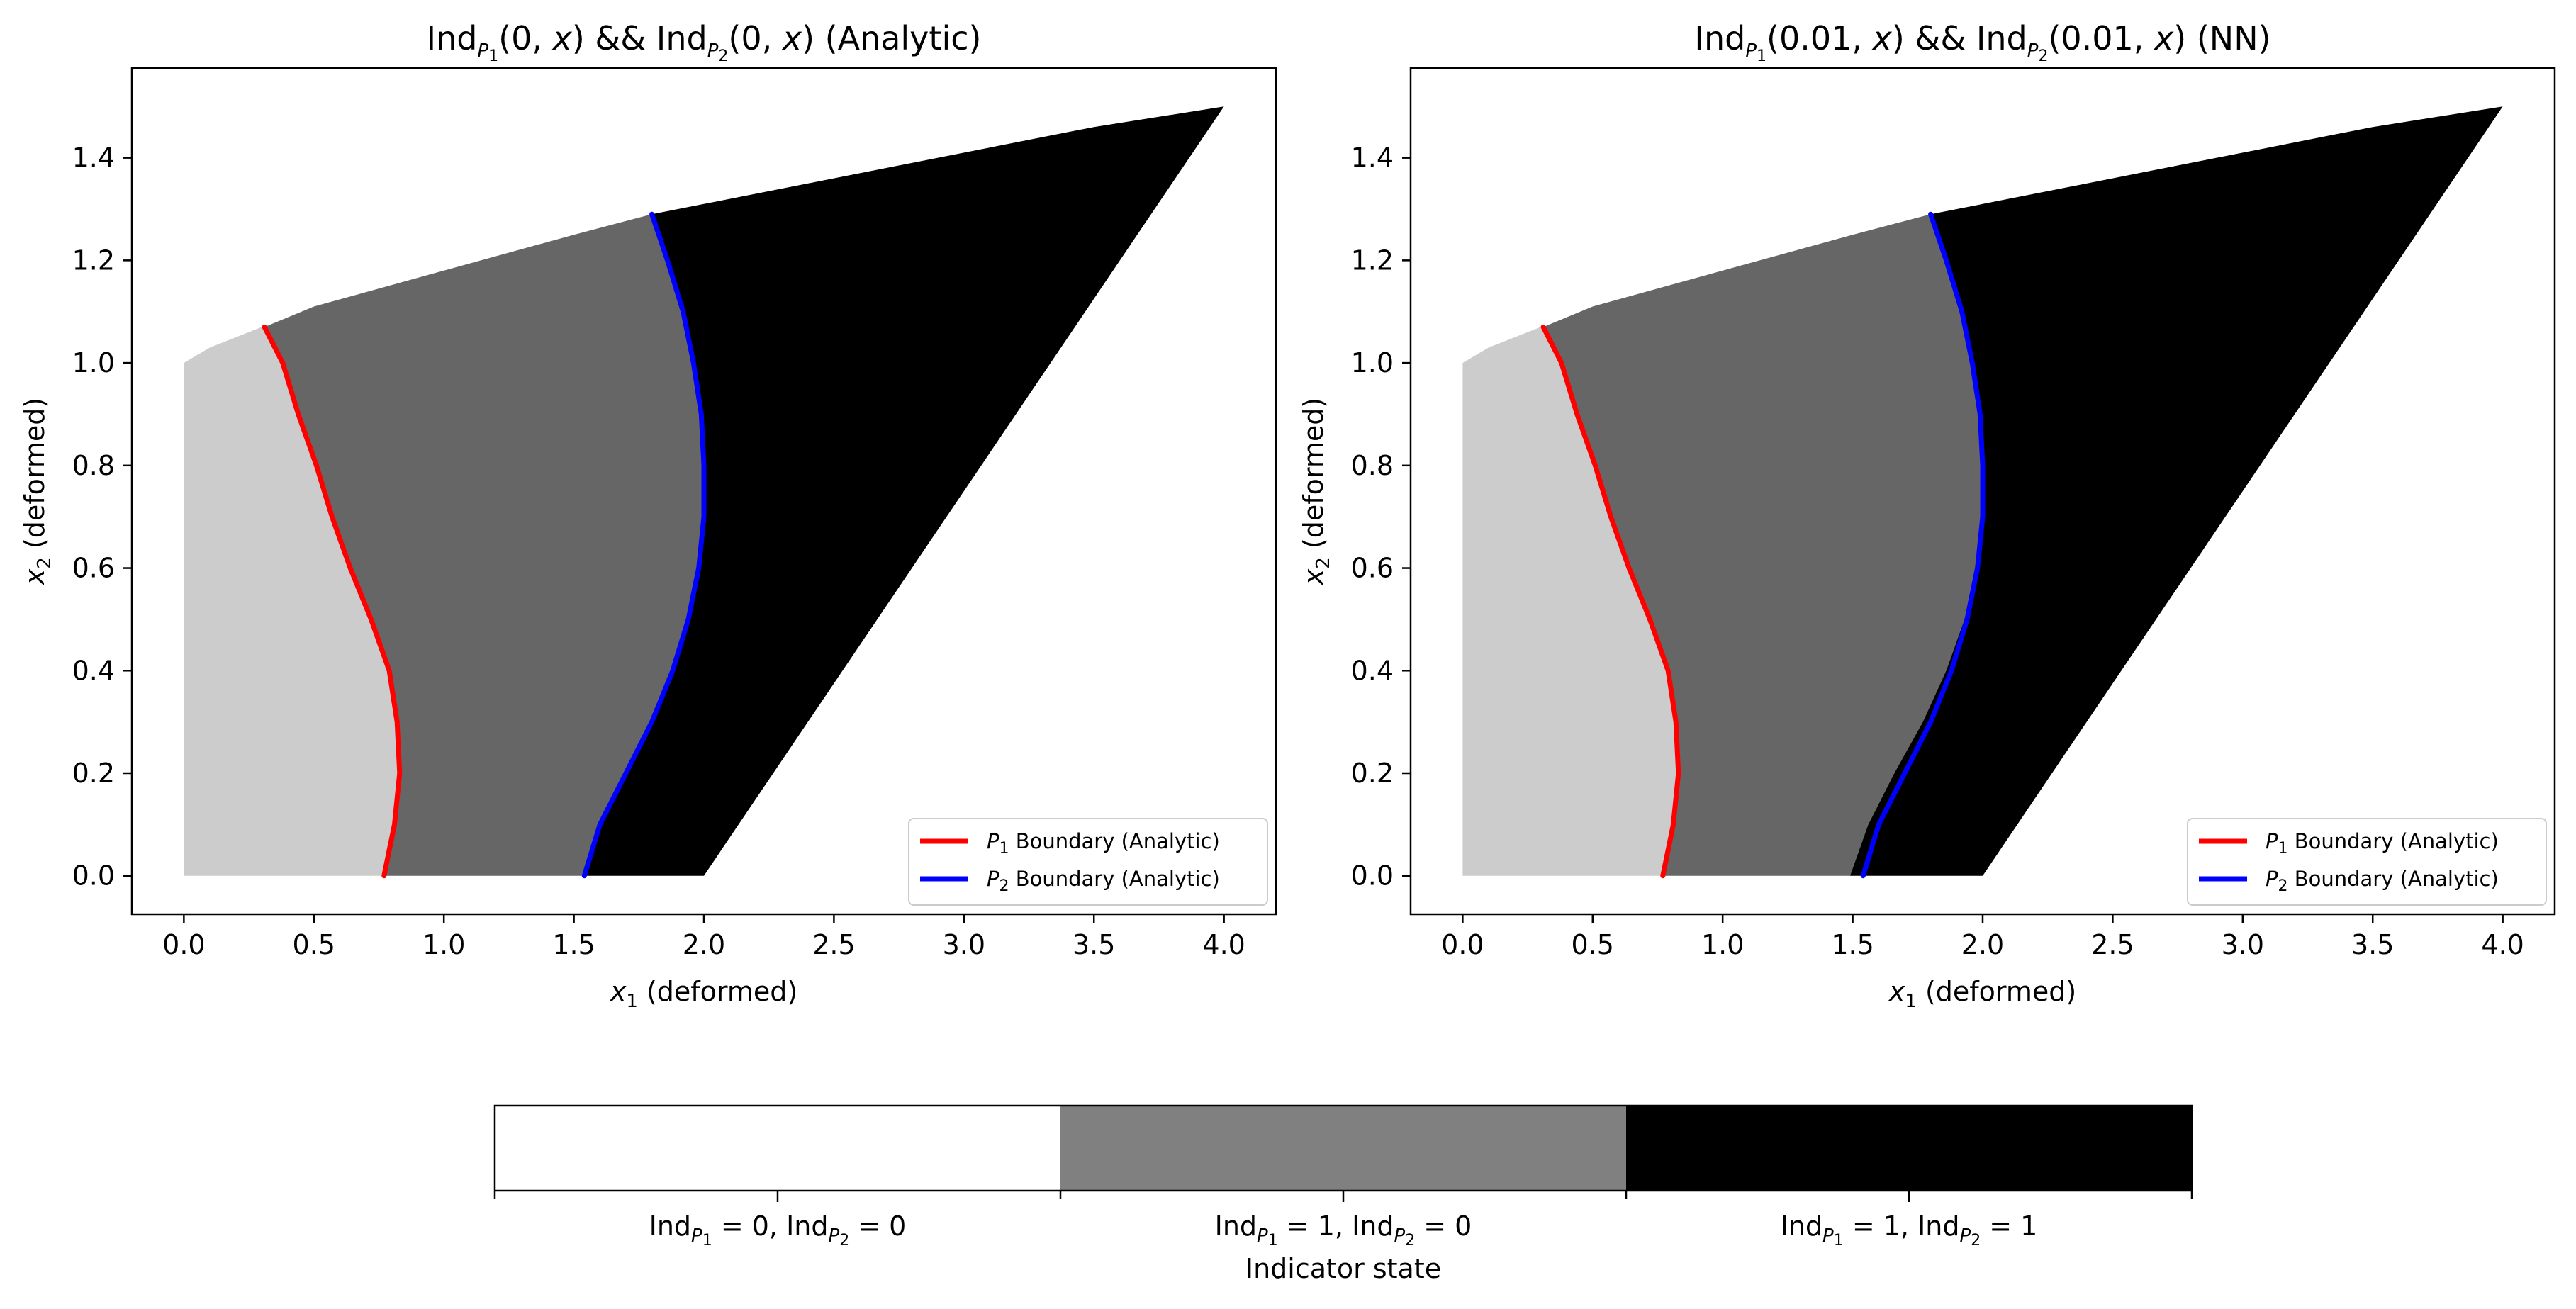  I want to click on colorbar-tick-label-none: IndP1 = 0, IndP2 = 0, so click(778, 1230).